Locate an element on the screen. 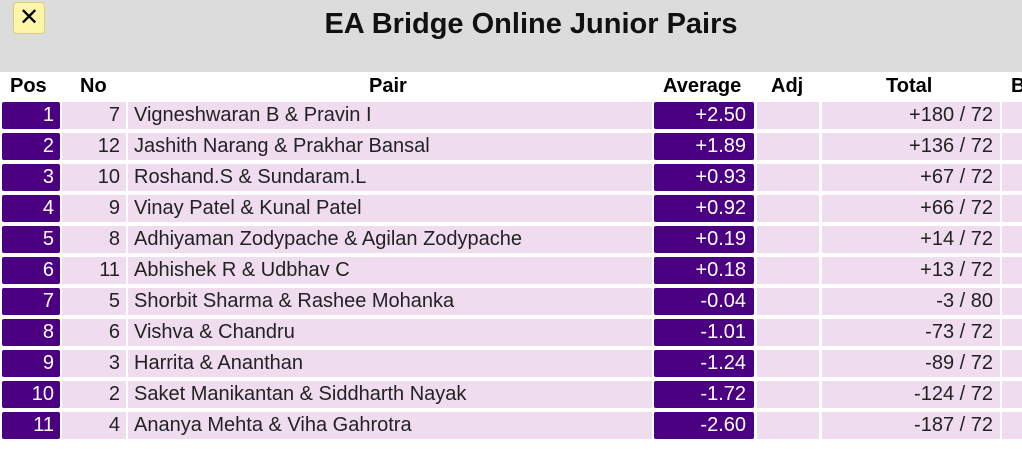  close-icon: ✕ is located at coordinates (29, 17).